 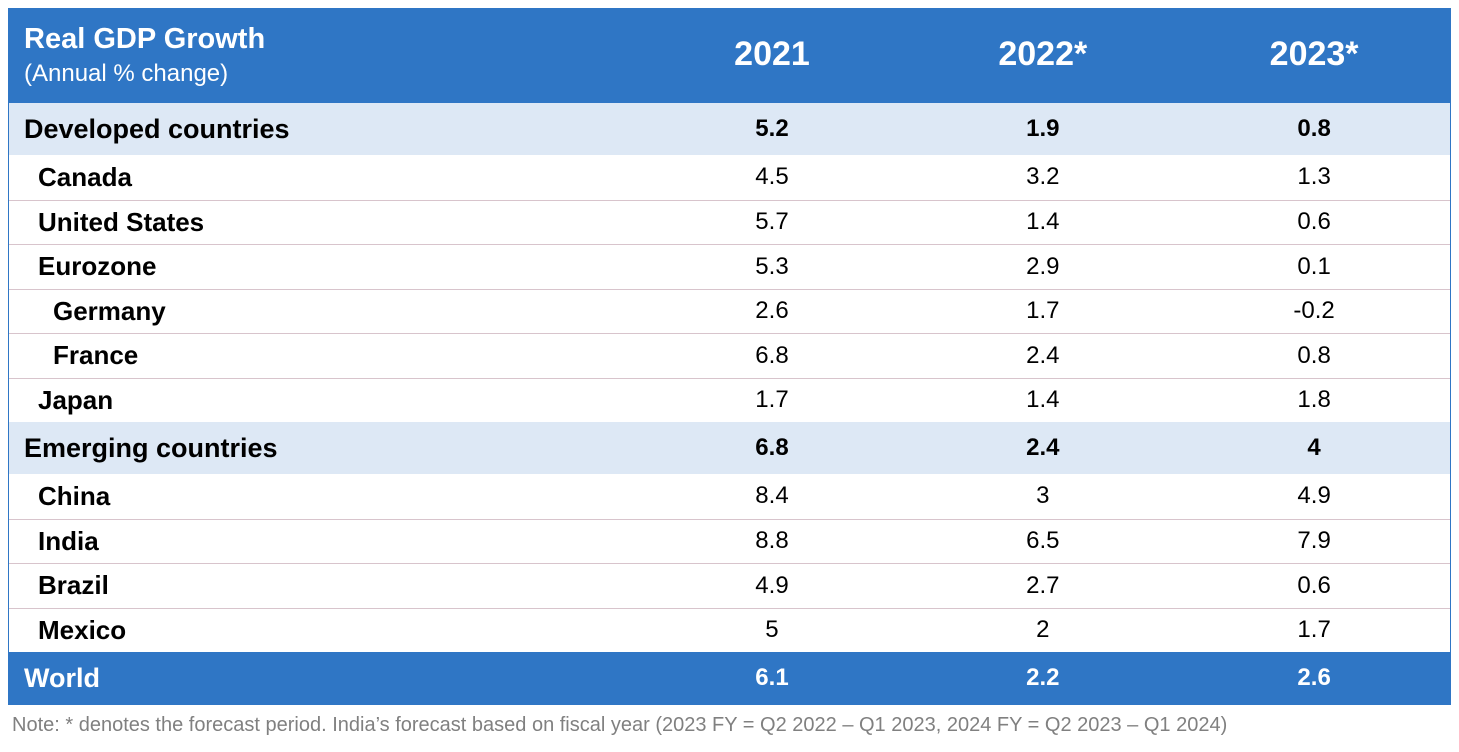 I want to click on row-label: India, so click(x=68, y=540).